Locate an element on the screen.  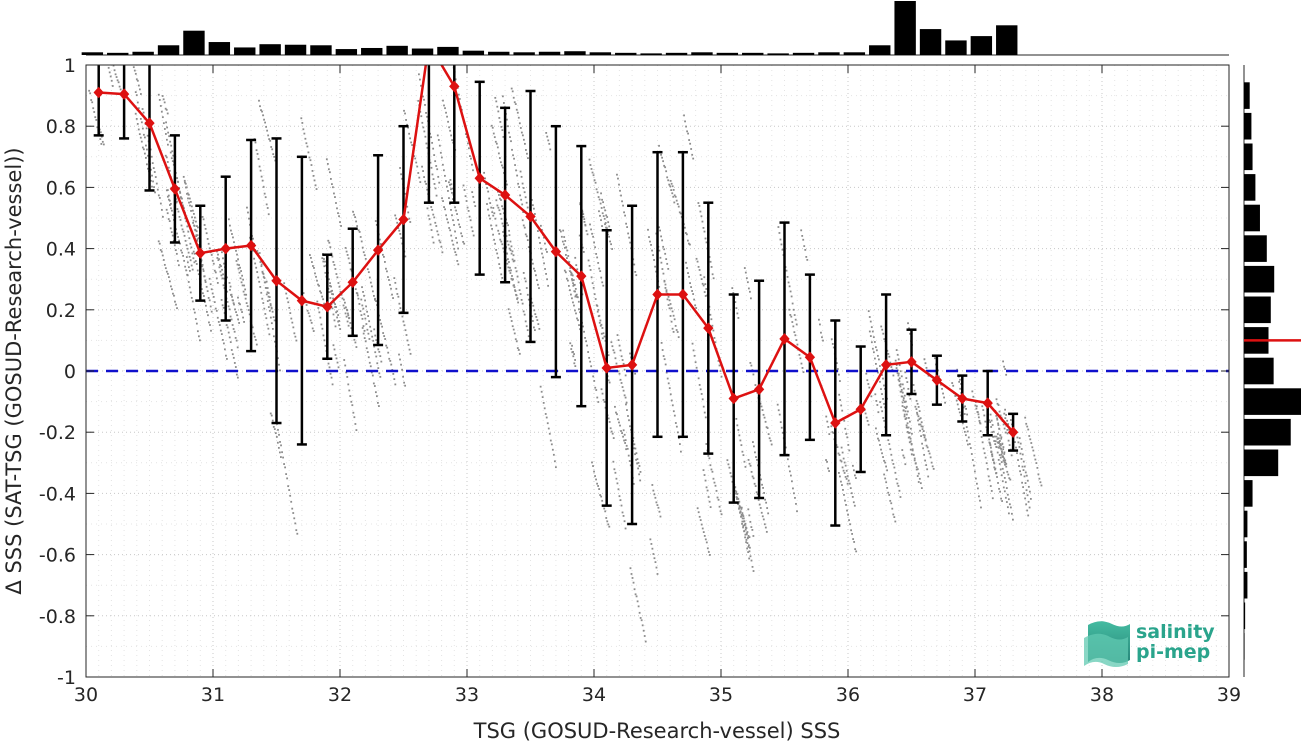
top-histogram-bar is located at coordinates (245, 51).